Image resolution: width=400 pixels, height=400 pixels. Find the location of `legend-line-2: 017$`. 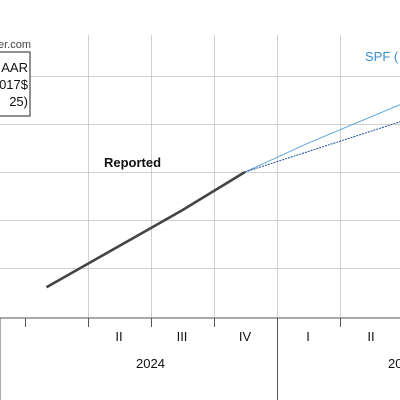

legend-line-2: 017$ is located at coordinates (14, 84).